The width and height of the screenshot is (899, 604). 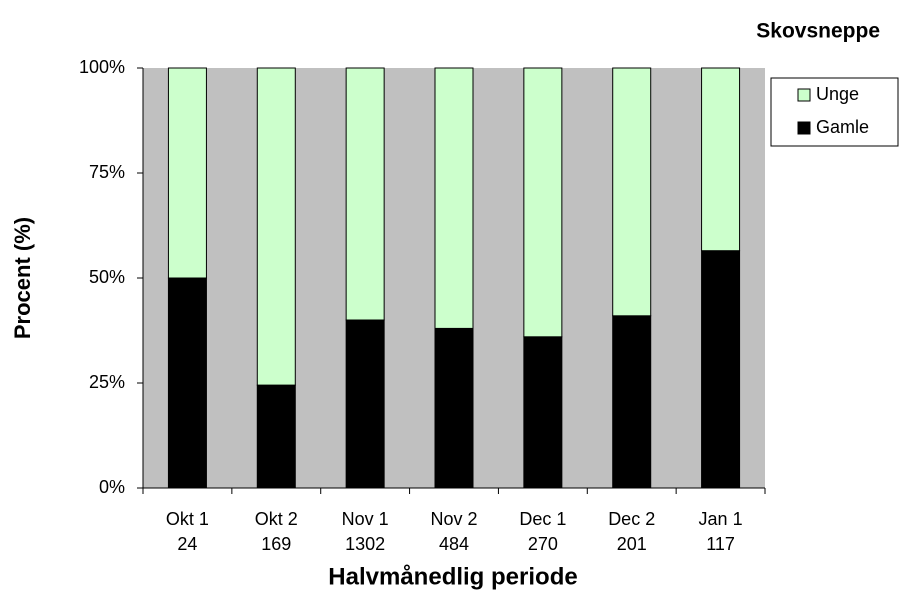 What do you see at coordinates (365, 544) in the screenshot?
I see `sample-size-label: 1302` at bounding box center [365, 544].